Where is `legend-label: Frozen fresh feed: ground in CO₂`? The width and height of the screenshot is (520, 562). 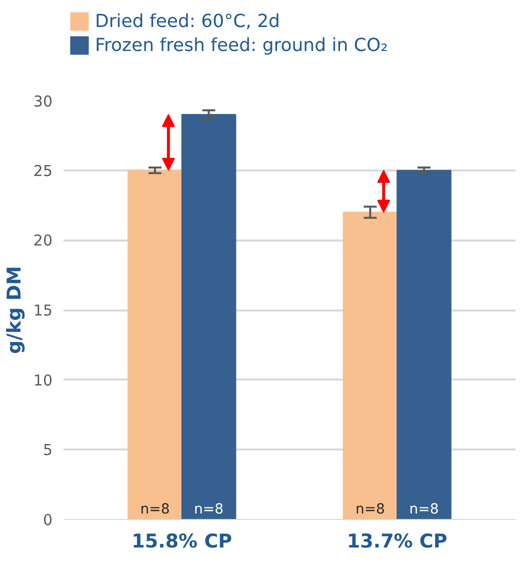
legend-label: Frozen fresh feed: ground in CO₂ is located at coordinates (241, 45).